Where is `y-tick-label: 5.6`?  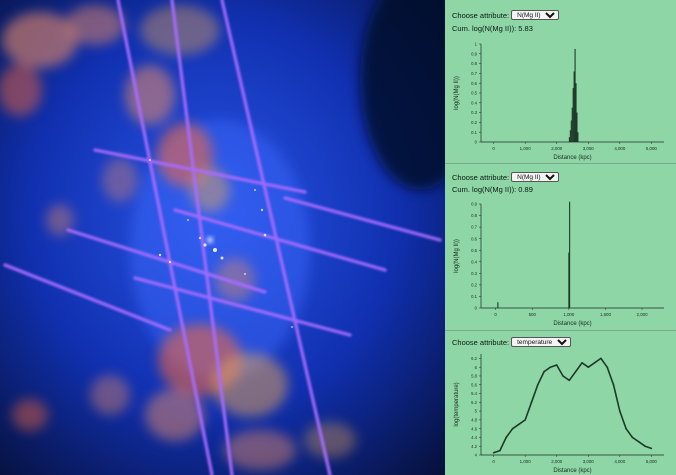
y-tick-label: 5.6 is located at coordinates (474, 384).